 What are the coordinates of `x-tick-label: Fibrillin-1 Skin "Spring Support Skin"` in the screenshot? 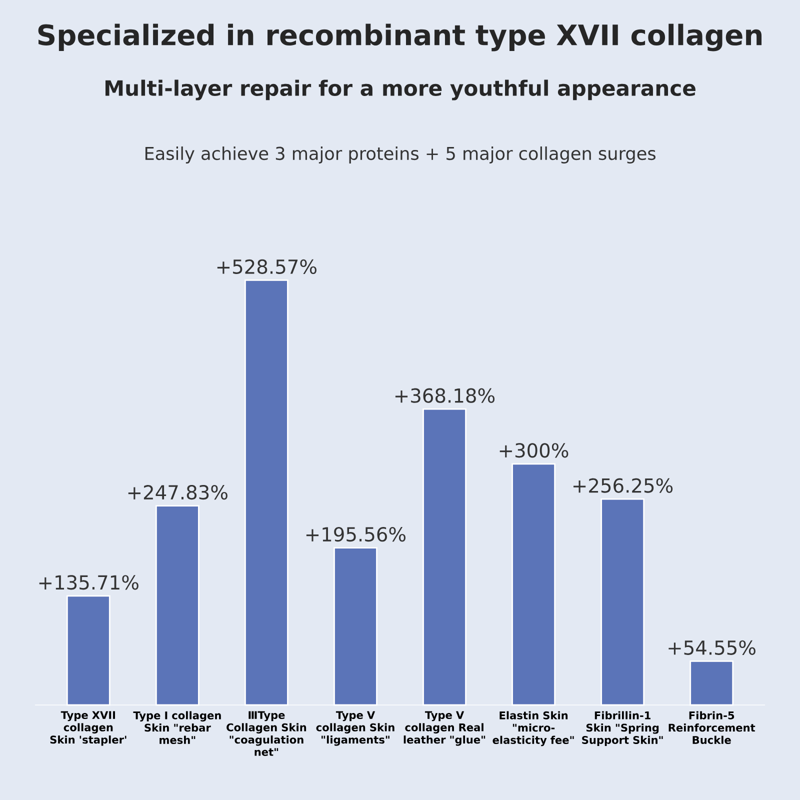 It's located at (622, 728).